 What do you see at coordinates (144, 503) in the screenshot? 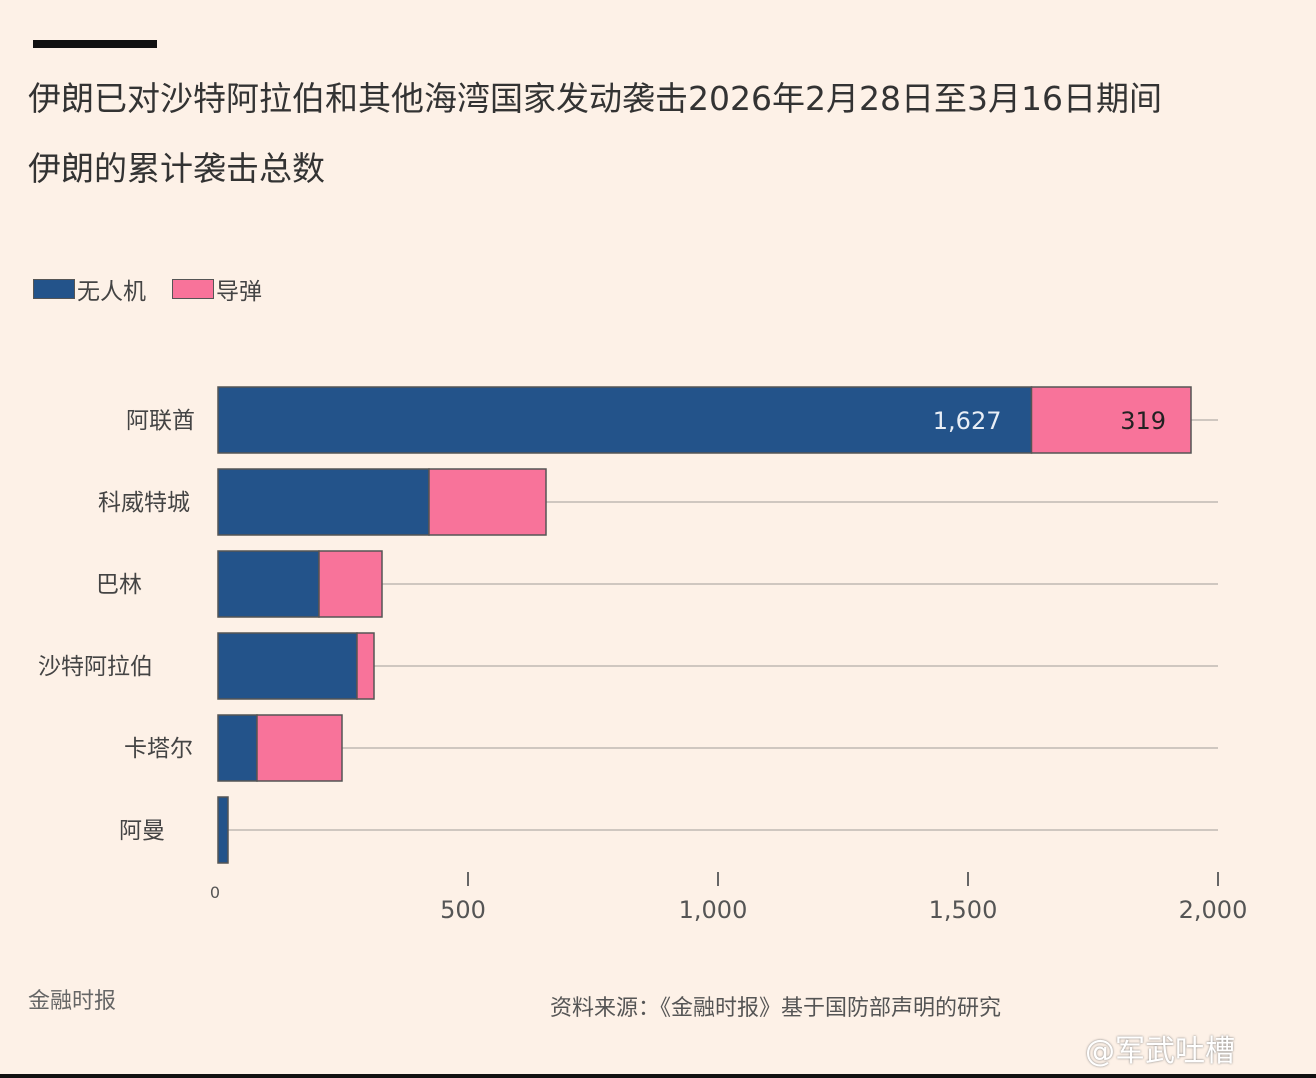
I see `category-label: 科威特城` at bounding box center [144, 503].